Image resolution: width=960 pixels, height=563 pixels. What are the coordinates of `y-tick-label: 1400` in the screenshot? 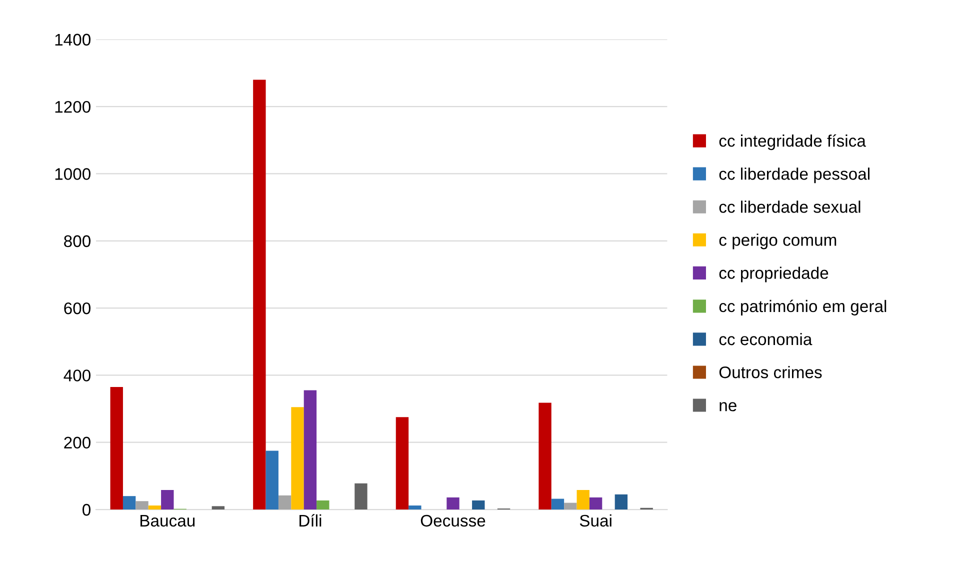 It's located at (72, 40).